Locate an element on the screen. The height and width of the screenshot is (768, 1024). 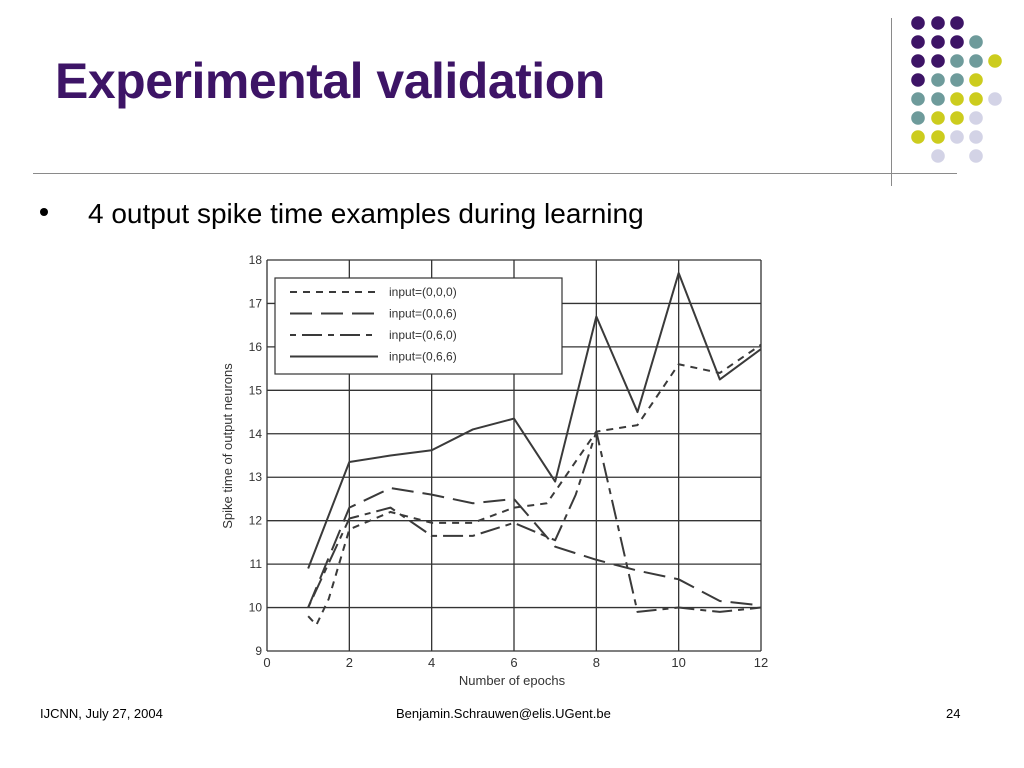
footer-conference: IJCNN, July 27, 2004 is located at coordinates (101, 713).